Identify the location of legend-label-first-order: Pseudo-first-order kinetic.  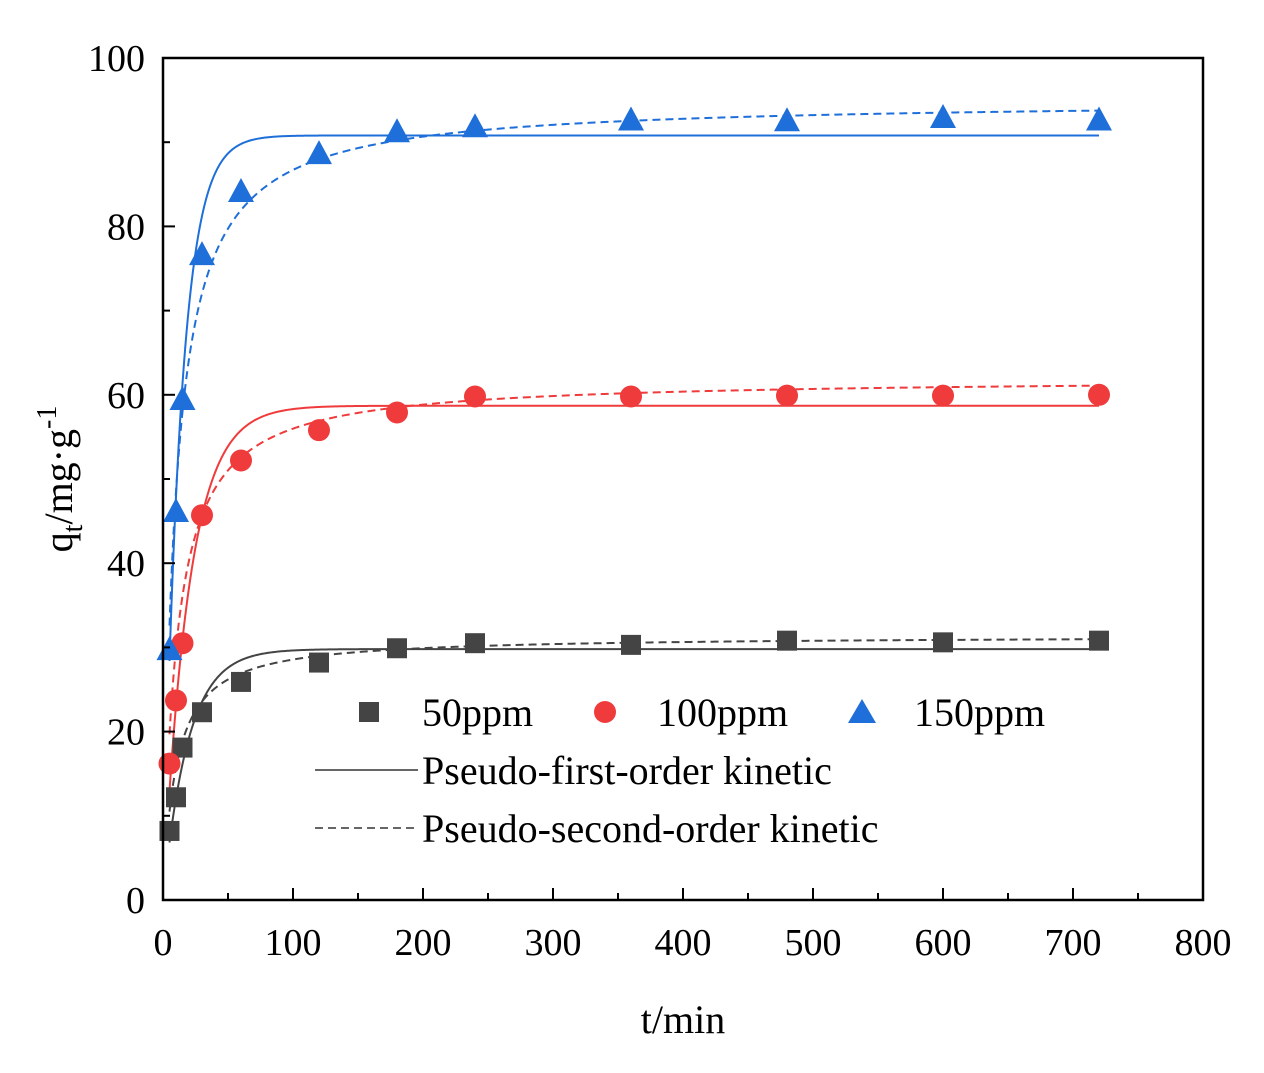
(627, 770).